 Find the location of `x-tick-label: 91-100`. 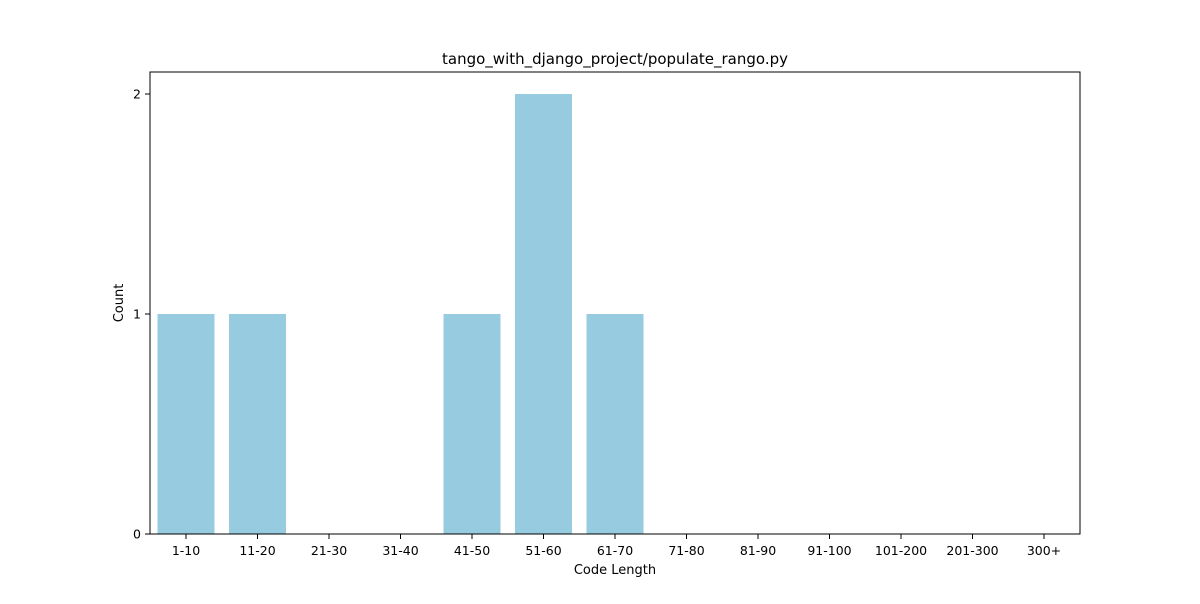

x-tick-label: 91-100 is located at coordinates (829, 550).